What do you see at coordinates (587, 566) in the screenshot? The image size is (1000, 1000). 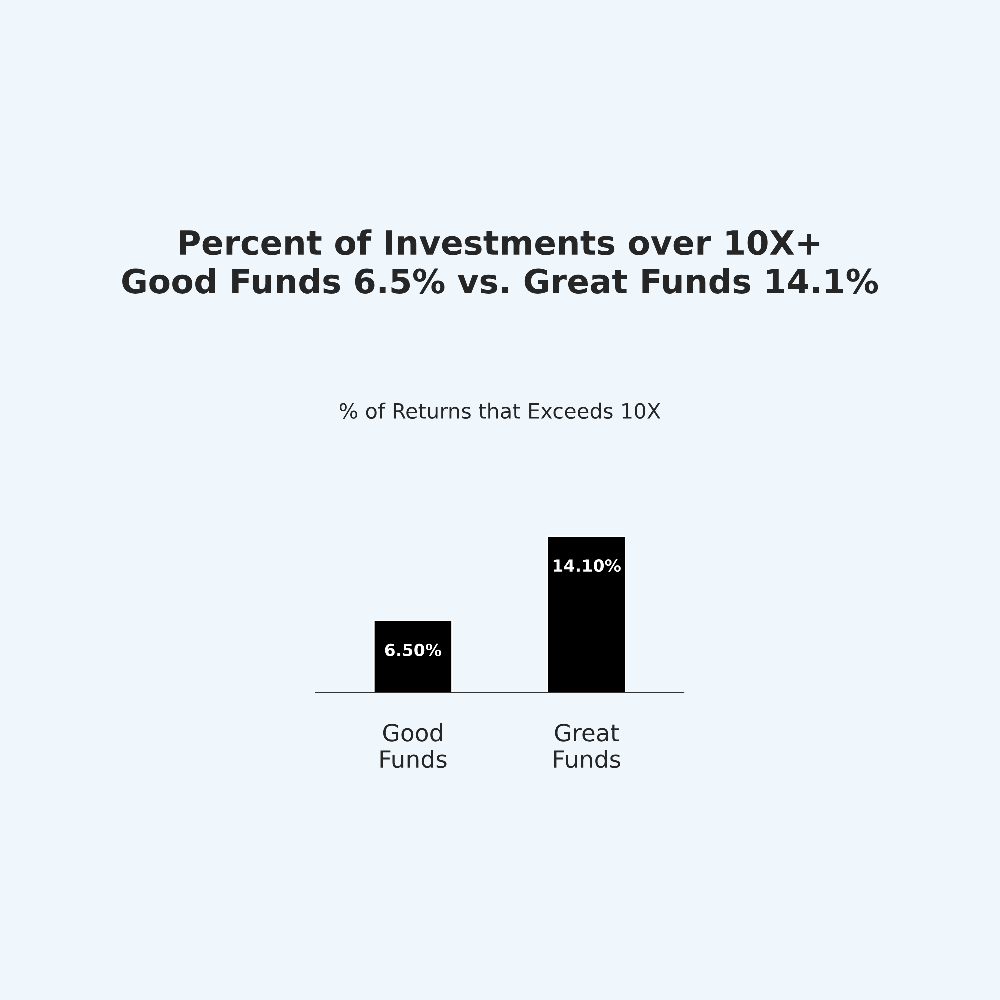 I see `data-label: 14.10%` at bounding box center [587, 566].